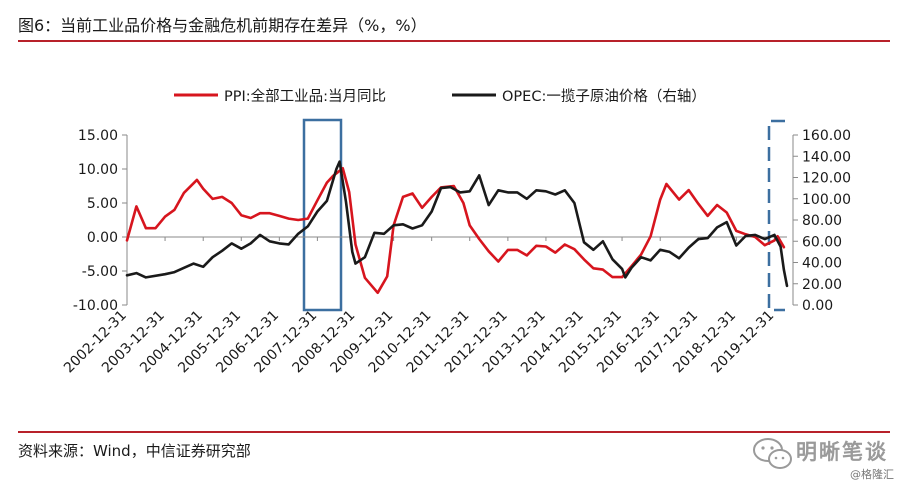 This screenshot has height=487, width=920. I want to click on right-tick-label: 120.00, so click(826, 179).